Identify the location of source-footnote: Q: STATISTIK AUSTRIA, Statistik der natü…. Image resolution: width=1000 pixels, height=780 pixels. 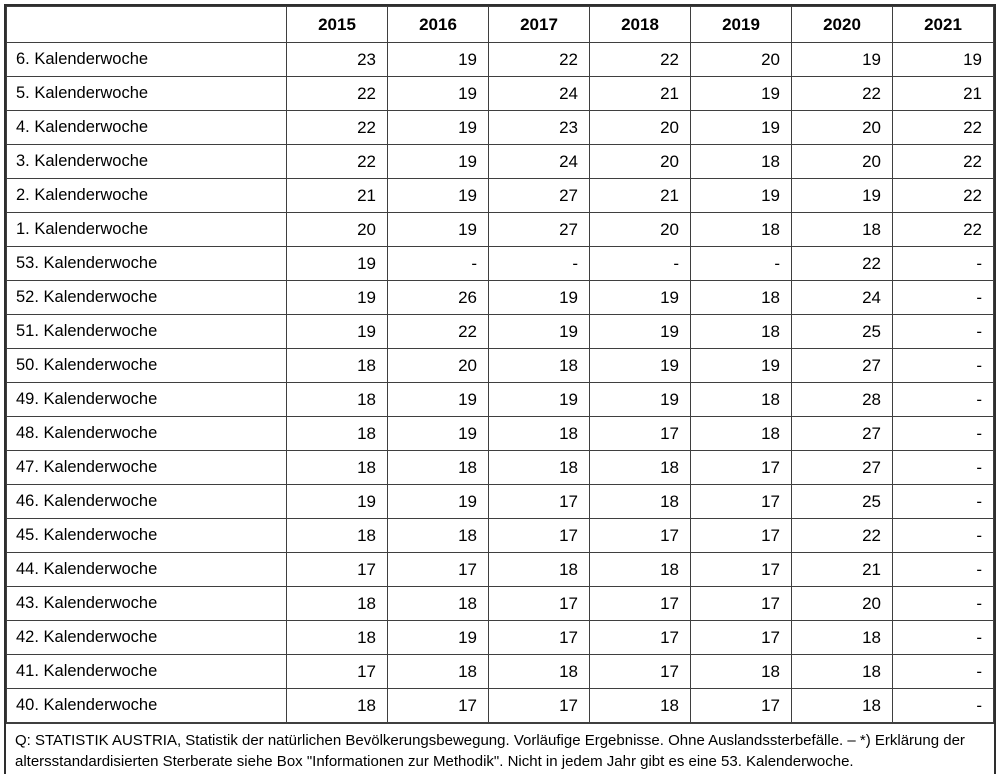
(500, 751).